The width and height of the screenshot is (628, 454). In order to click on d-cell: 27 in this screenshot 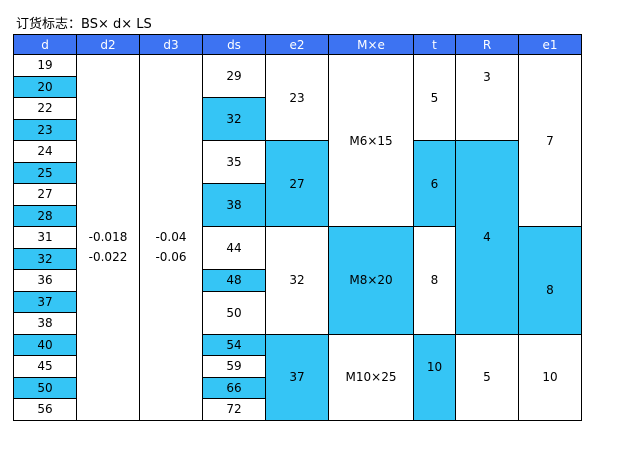, I will do `click(45, 194)`.